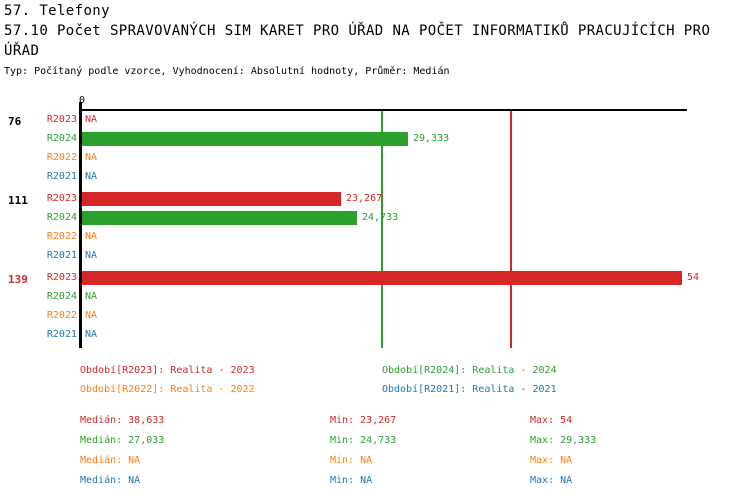 Image resolution: width=750 pixels, height=498 pixels. Describe the element at coordinates (363, 420) in the screenshot. I see `stat-min: Min: 23,267` at that location.